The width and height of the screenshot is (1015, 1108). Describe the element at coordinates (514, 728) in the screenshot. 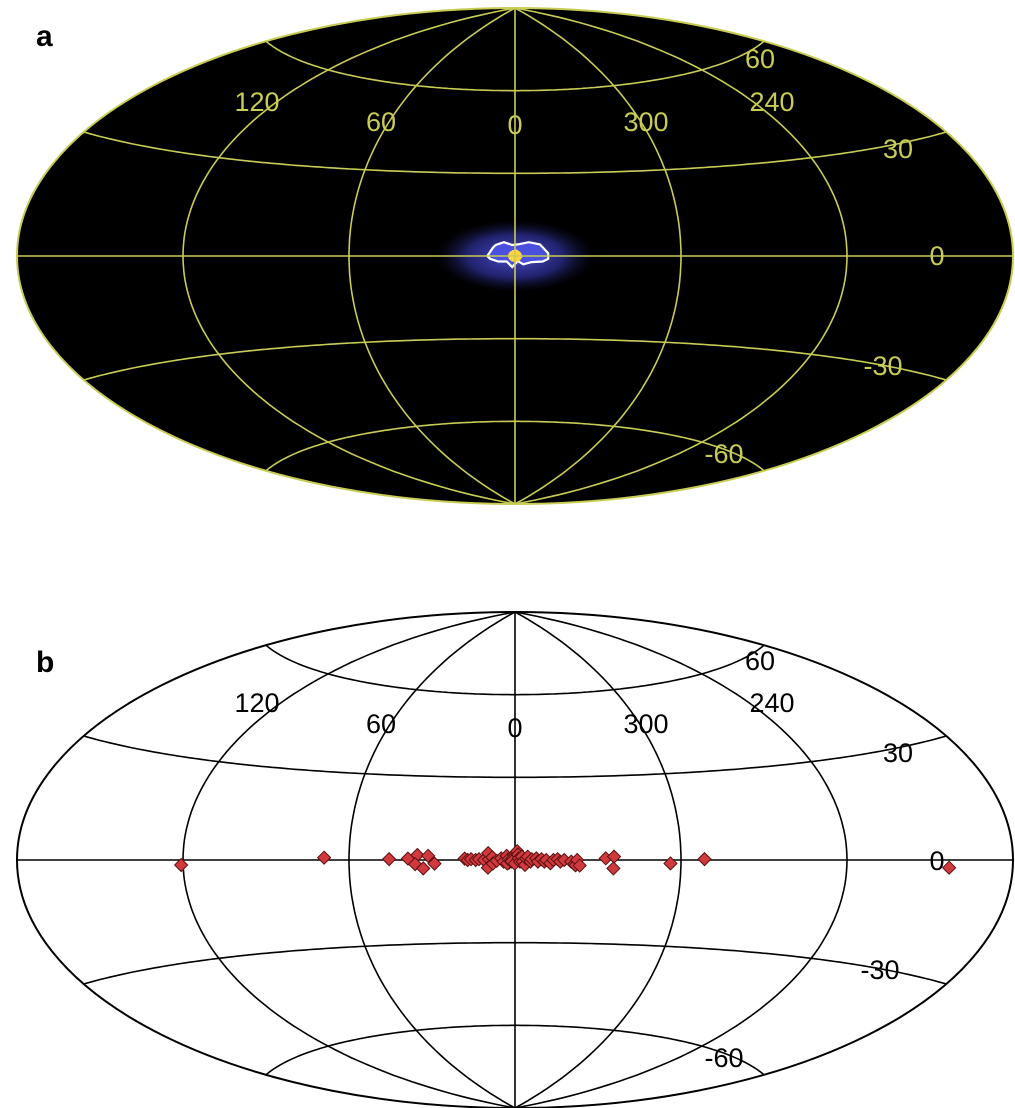

I see `panel-b-lon-label-0: 0` at that location.